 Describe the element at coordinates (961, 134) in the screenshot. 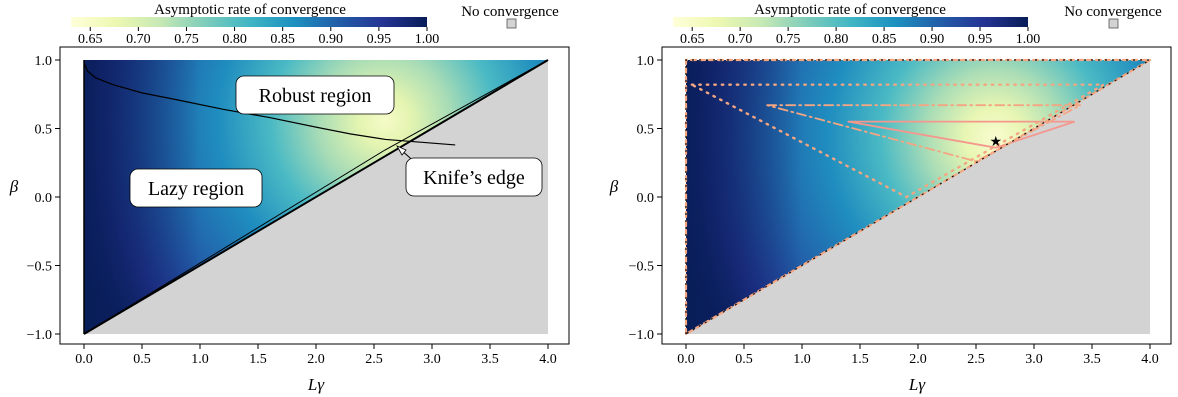

I see `level-set-solid` at that location.